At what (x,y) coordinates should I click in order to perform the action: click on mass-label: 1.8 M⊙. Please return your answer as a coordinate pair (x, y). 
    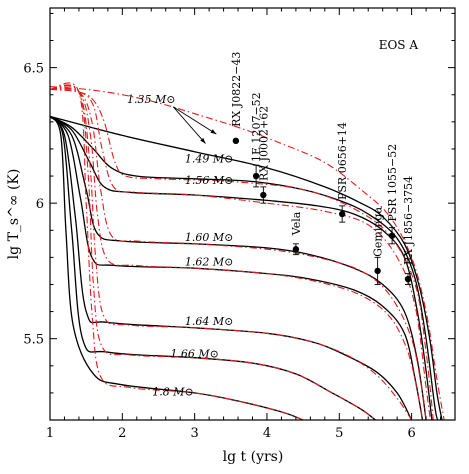
    Looking at the image, I should click on (172, 392).